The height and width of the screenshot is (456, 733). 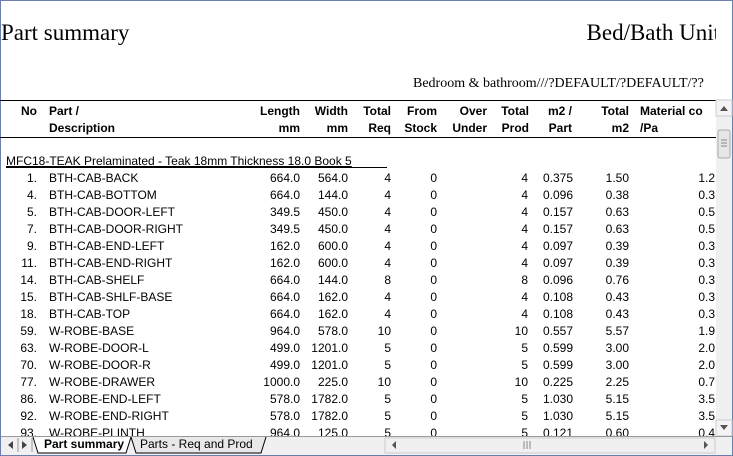 What do you see at coordinates (82, 128) in the screenshot?
I see `column-header: Description` at bounding box center [82, 128].